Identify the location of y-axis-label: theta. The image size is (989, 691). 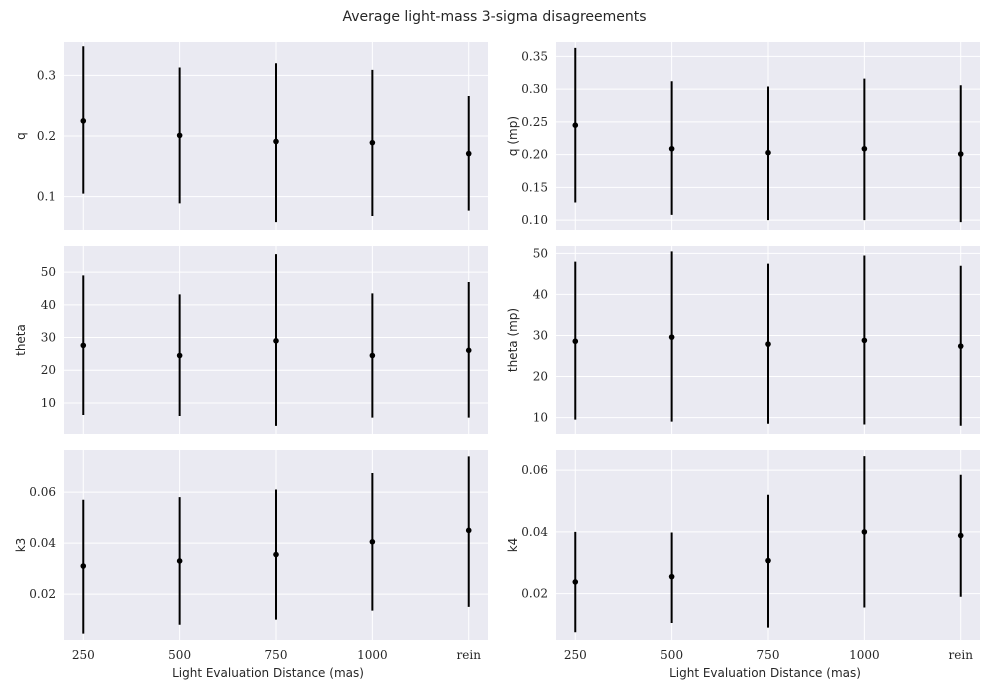
(21, 340).